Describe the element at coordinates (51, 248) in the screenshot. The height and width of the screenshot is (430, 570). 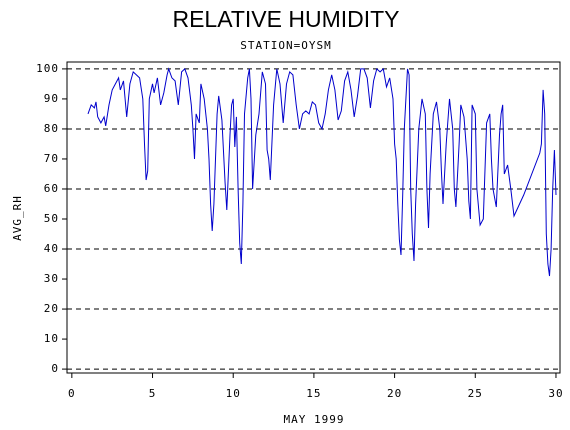
I see `y-tick-label: 40` at that location.